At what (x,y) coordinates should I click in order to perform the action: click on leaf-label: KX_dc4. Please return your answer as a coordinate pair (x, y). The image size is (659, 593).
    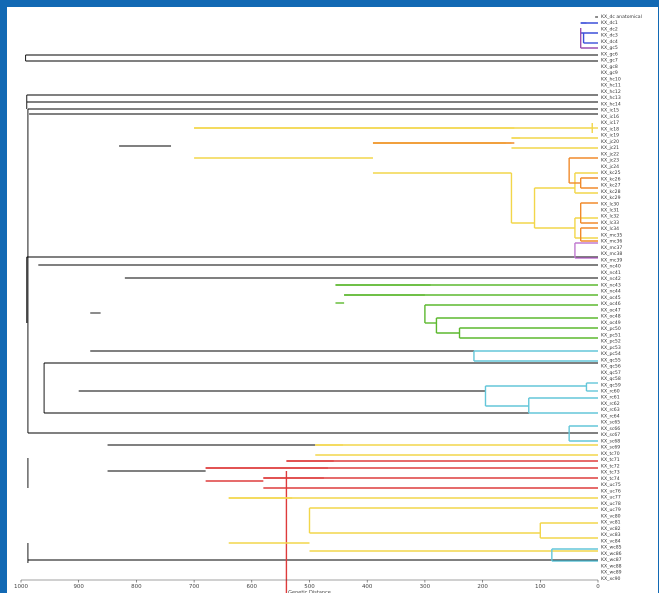
    Looking at the image, I should click on (609, 42).